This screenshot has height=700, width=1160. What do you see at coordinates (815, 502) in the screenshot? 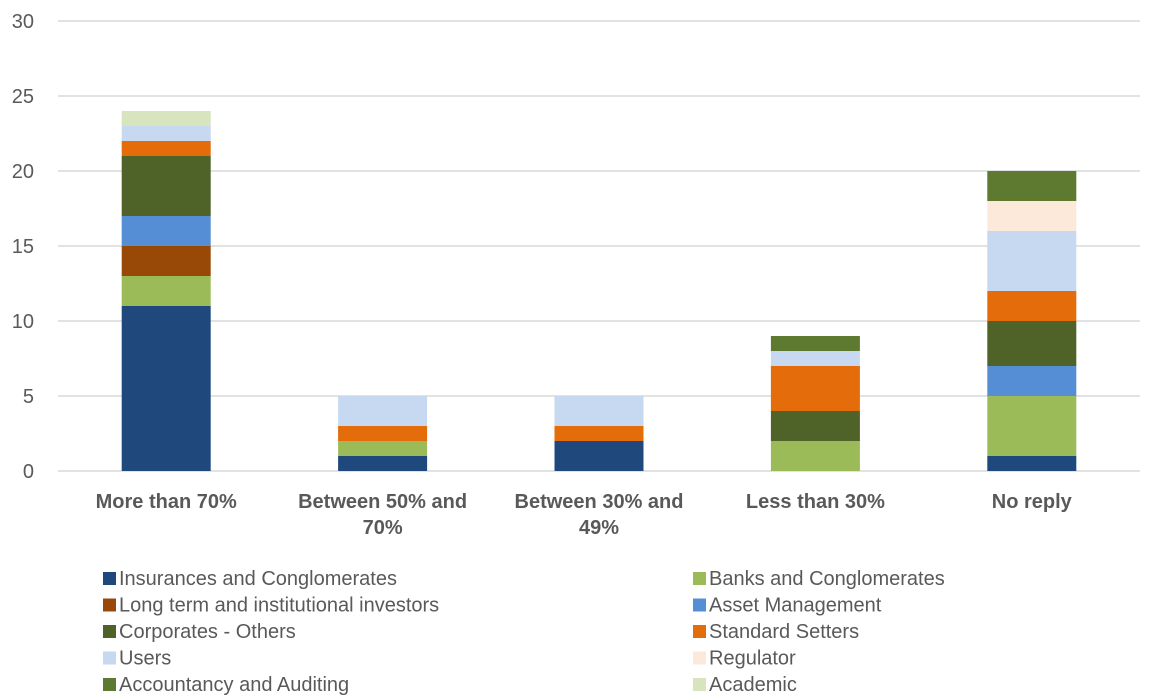
I see `x-category-label: Less than 30%` at bounding box center [815, 502].